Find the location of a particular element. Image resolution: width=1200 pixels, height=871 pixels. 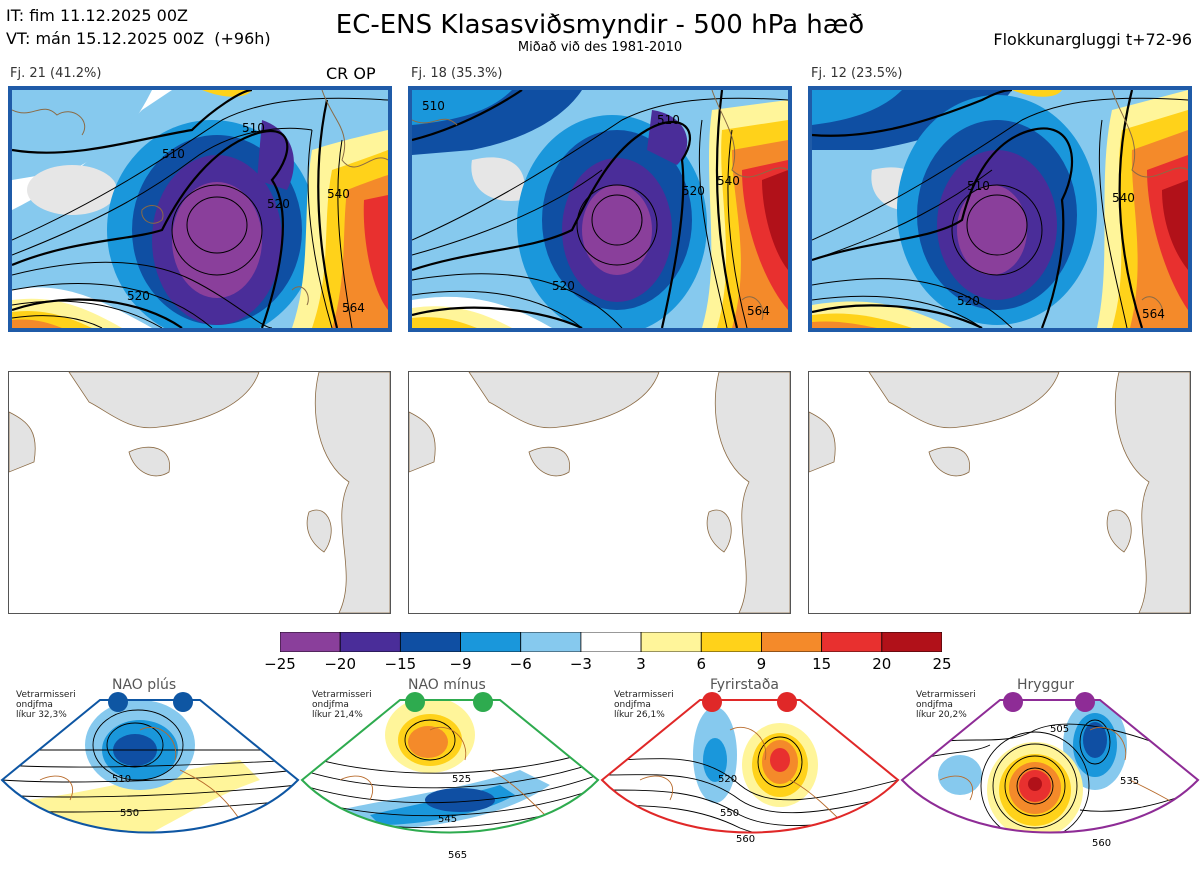

colorbar-tick-label: −25 is located at coordinates (280, 664).